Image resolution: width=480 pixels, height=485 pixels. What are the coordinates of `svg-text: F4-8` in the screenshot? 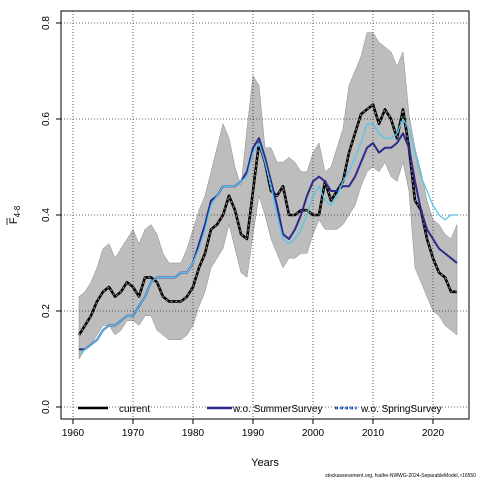 It's located at (15, 214).